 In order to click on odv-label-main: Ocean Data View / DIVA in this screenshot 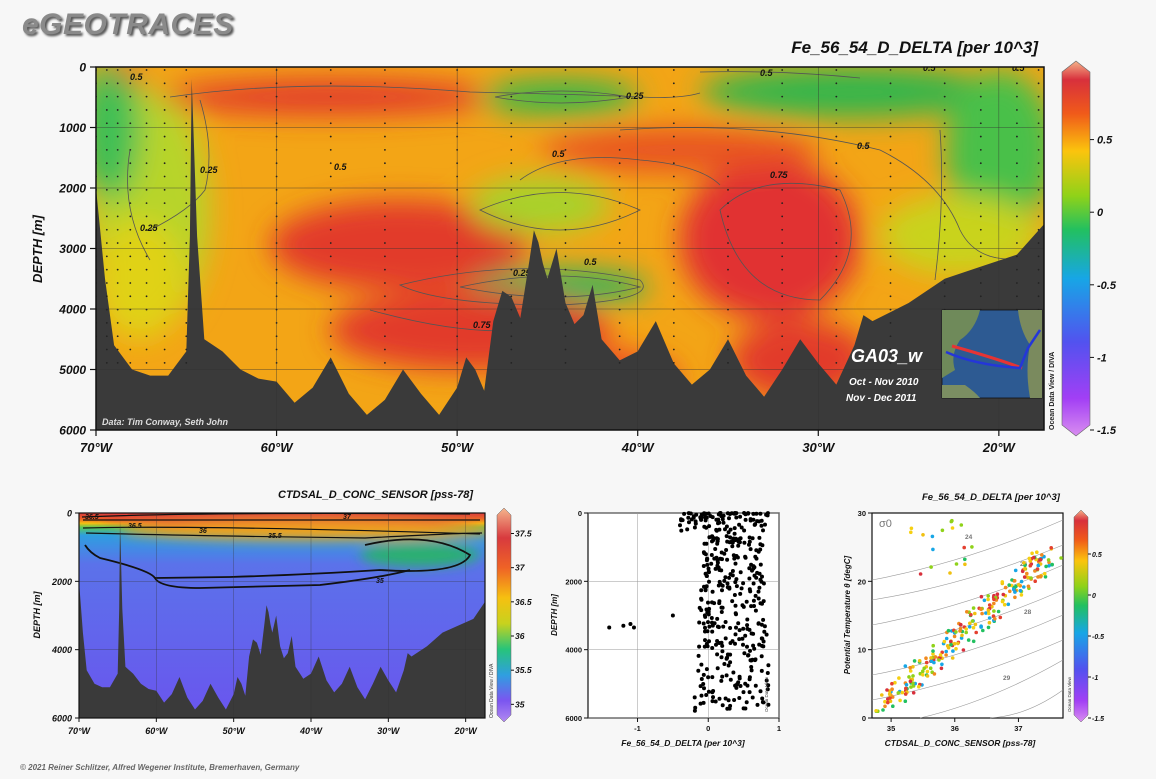, I will do `click(1052, 391)`.